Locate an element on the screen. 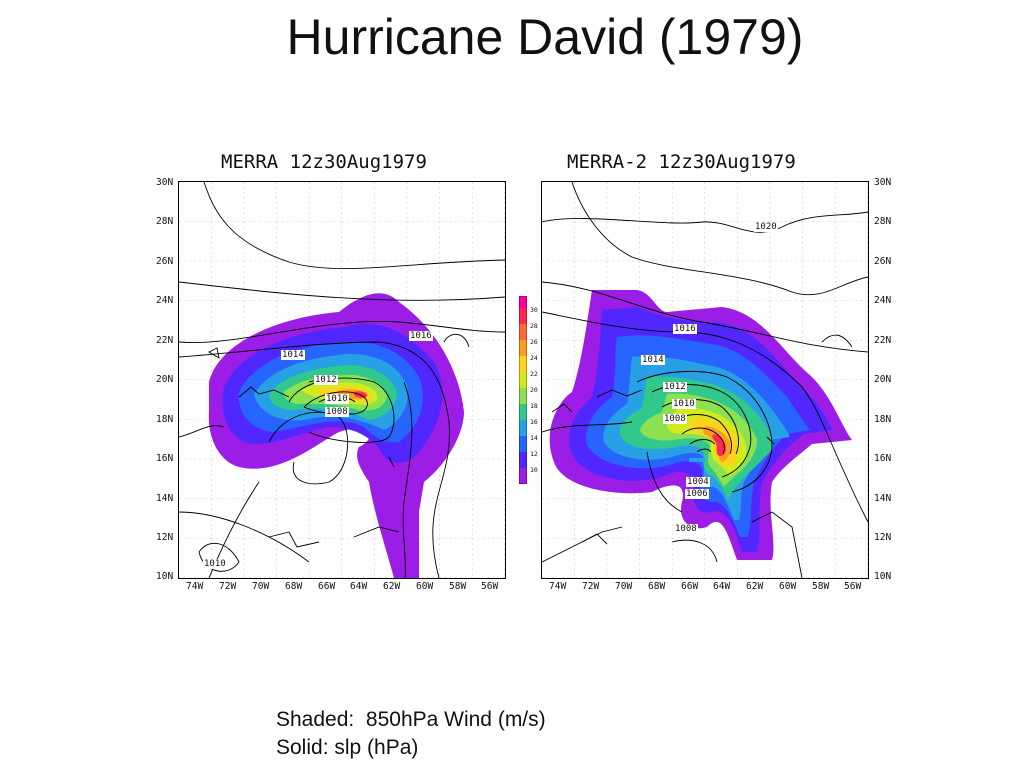 The height and width of the screenshot is (768, 1024). wind-colorbar is located at coordinates (523, 390).